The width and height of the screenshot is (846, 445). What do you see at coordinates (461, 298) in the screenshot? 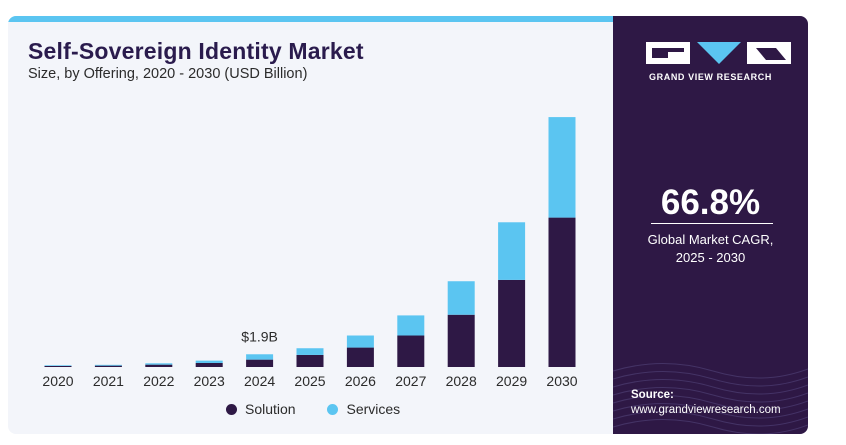
I see `bar-services-2028` at bounding box center [461, 298].